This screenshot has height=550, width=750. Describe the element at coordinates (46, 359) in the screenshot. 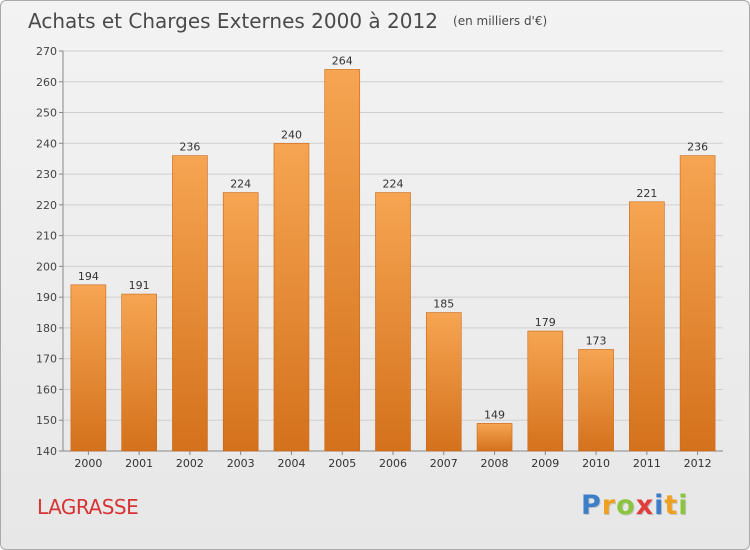

I see `y-tick-label: 170` at that location.